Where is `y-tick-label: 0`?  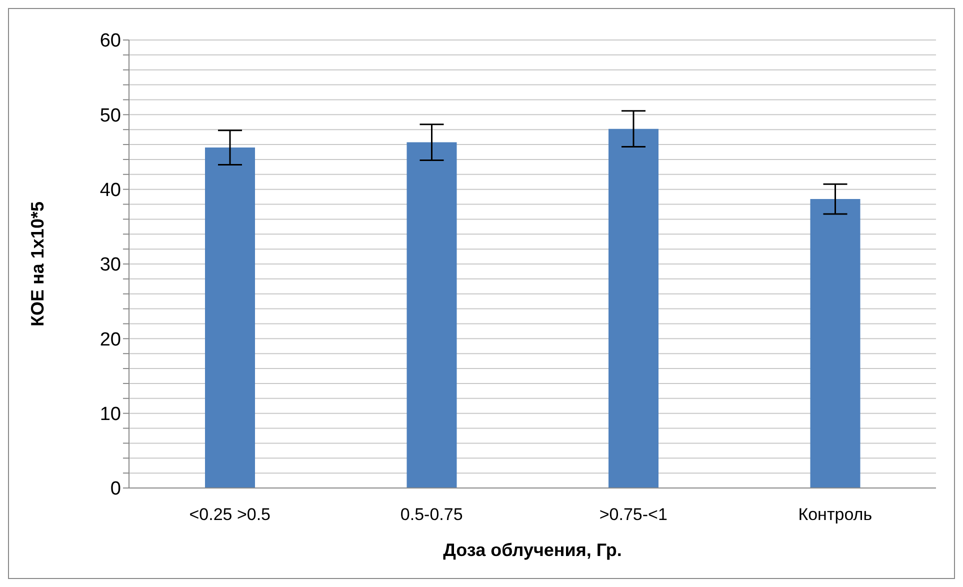
y-tick-label: 0 is located at coordinates (115, 489).